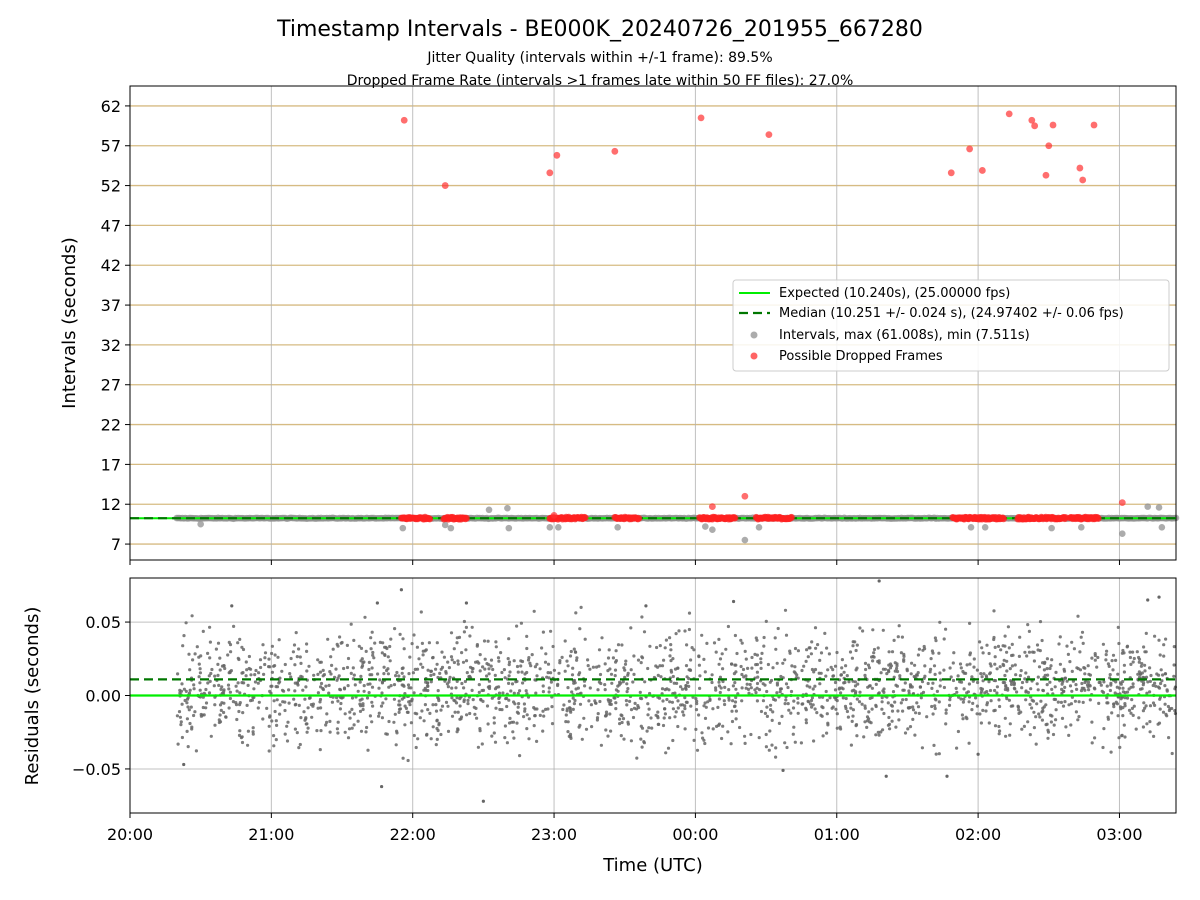 The width and height of the screenshot is (1200, 900). Describe the element at coordinates (509, 528) in the screenshot. I see `interval-point` at that location.